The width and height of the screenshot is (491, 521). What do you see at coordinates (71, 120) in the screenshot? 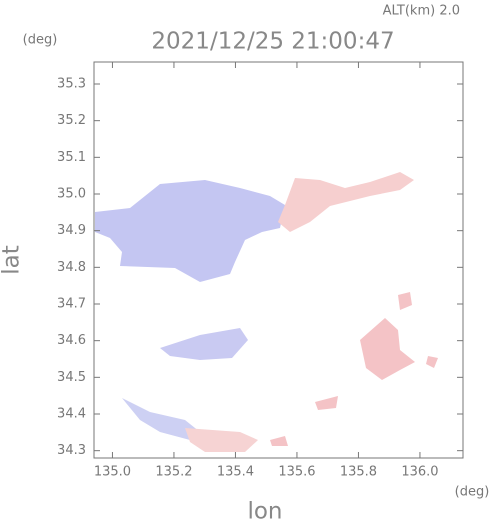
I see `y-tick-label: 35.2` at bounding box center [71, 120].